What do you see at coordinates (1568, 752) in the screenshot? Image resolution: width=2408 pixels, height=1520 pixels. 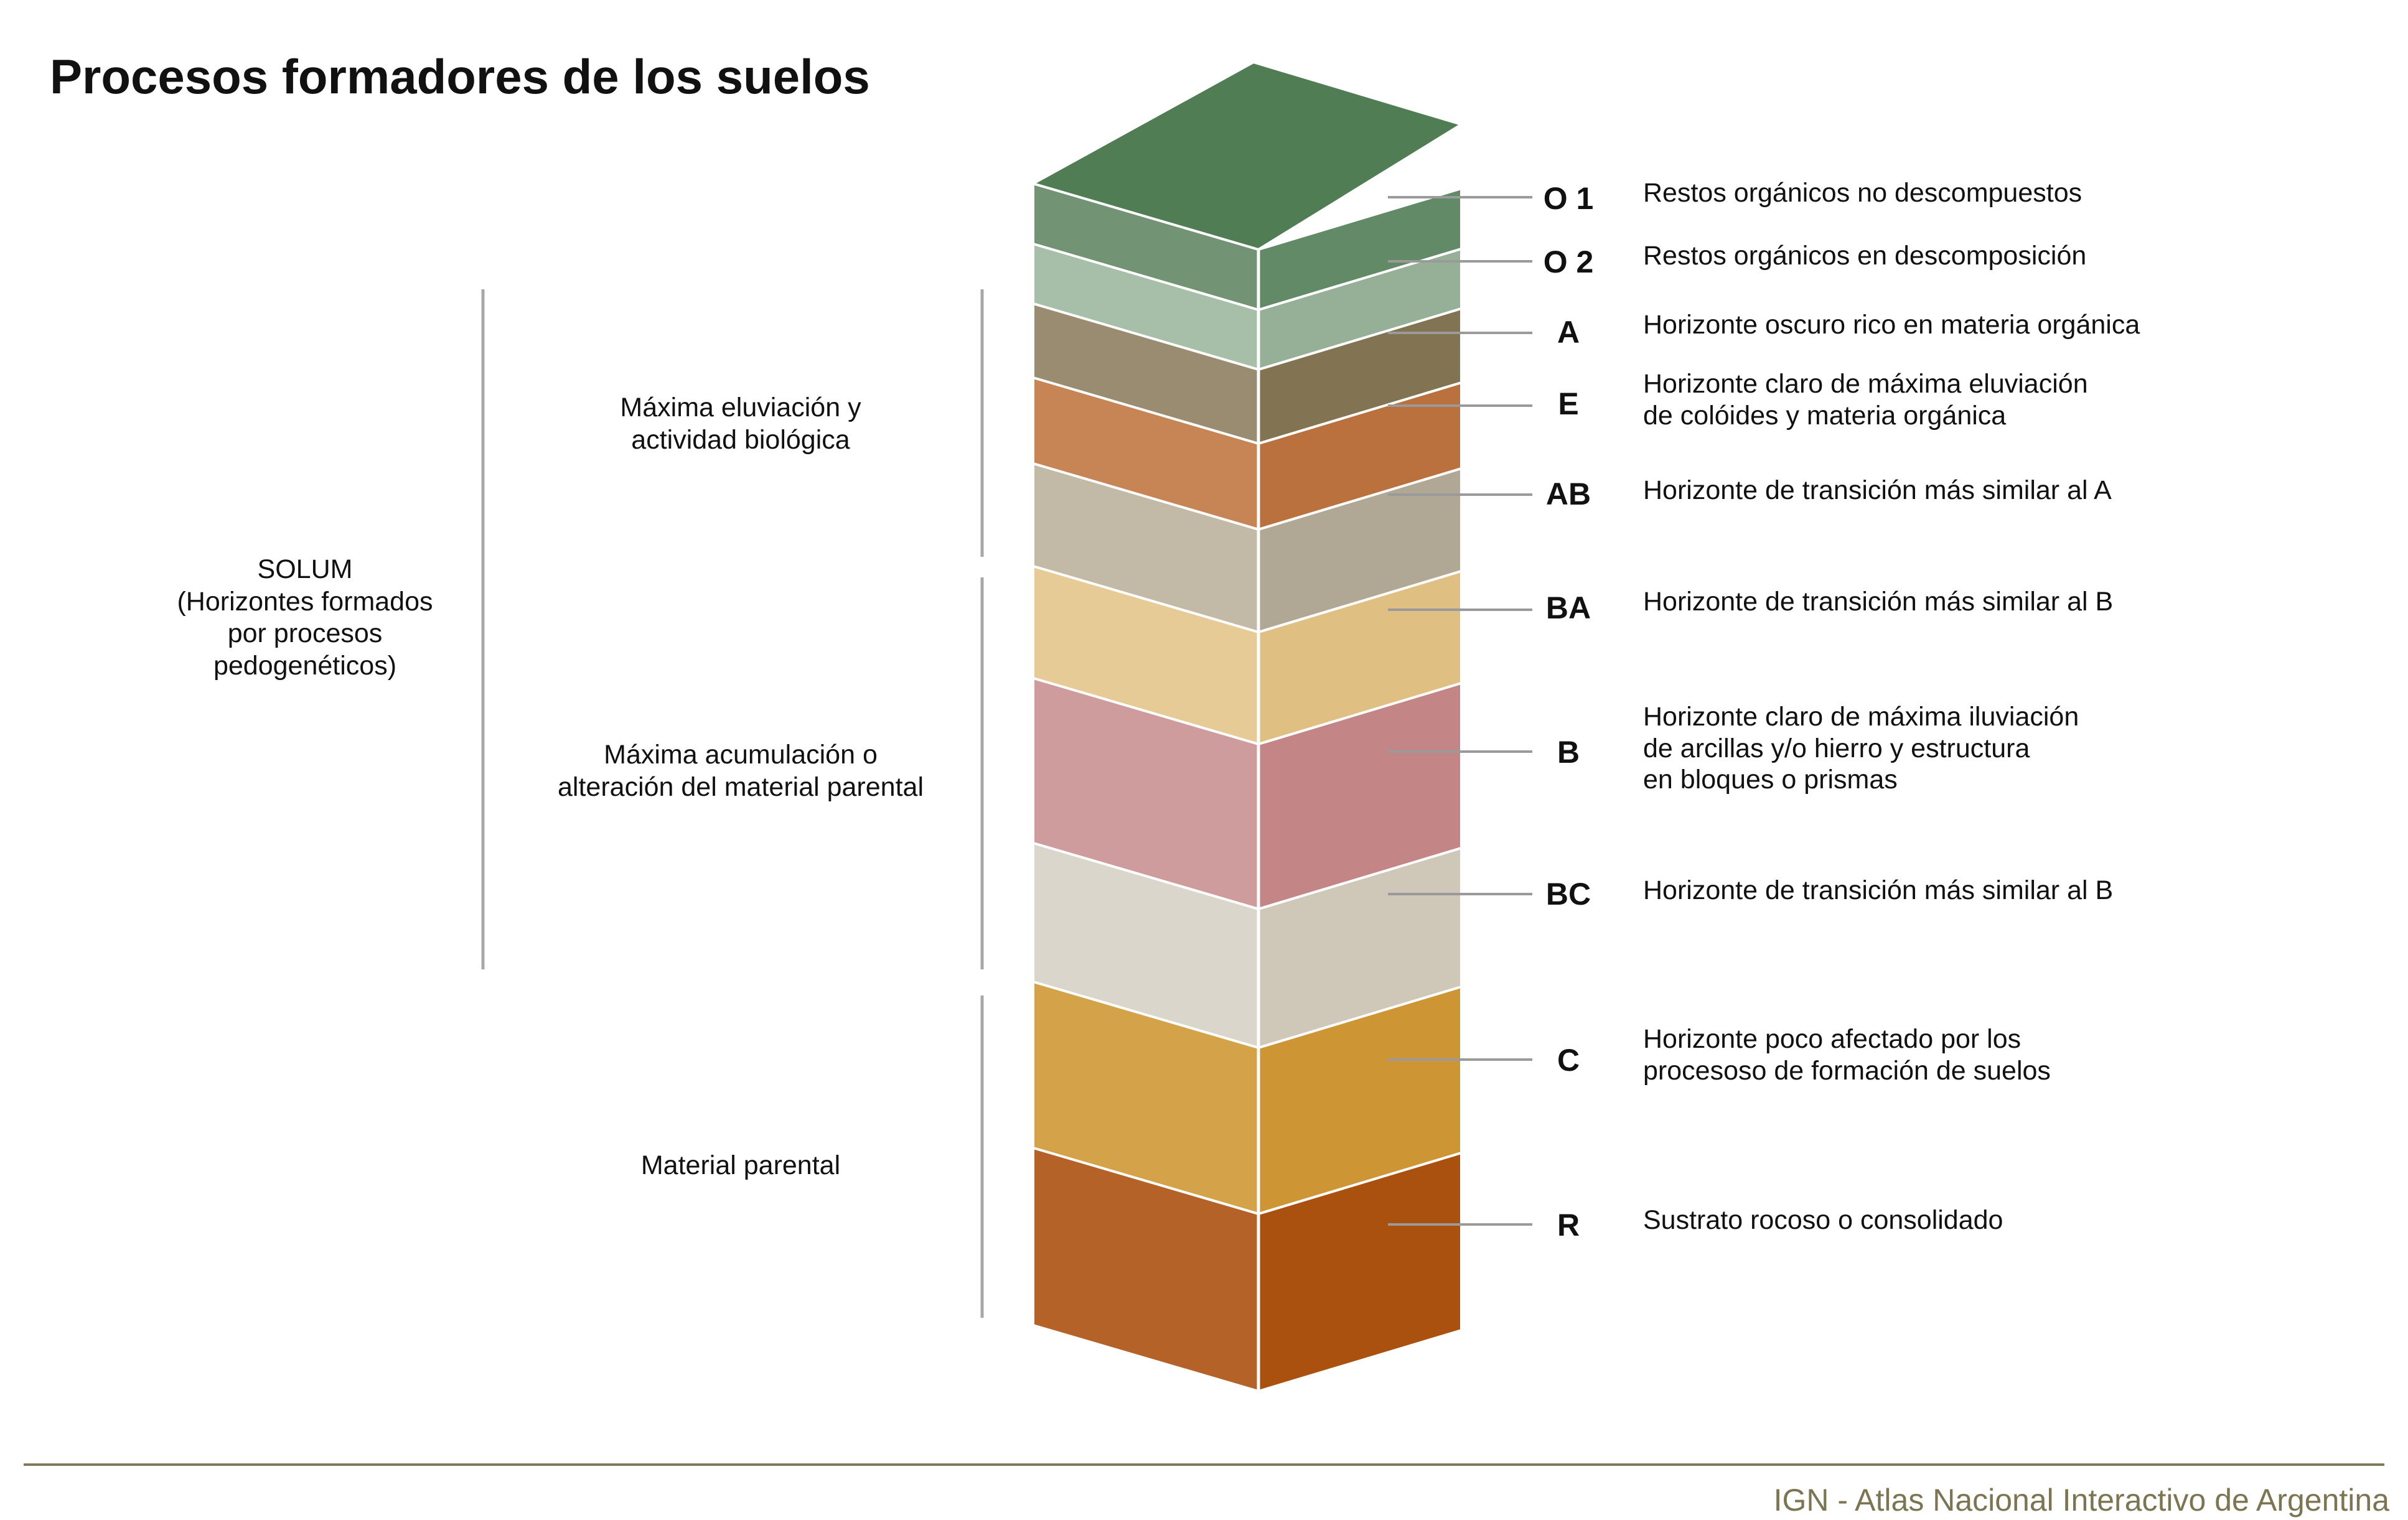 I see `horizon-code: B` at bounding box center [1568, 752].